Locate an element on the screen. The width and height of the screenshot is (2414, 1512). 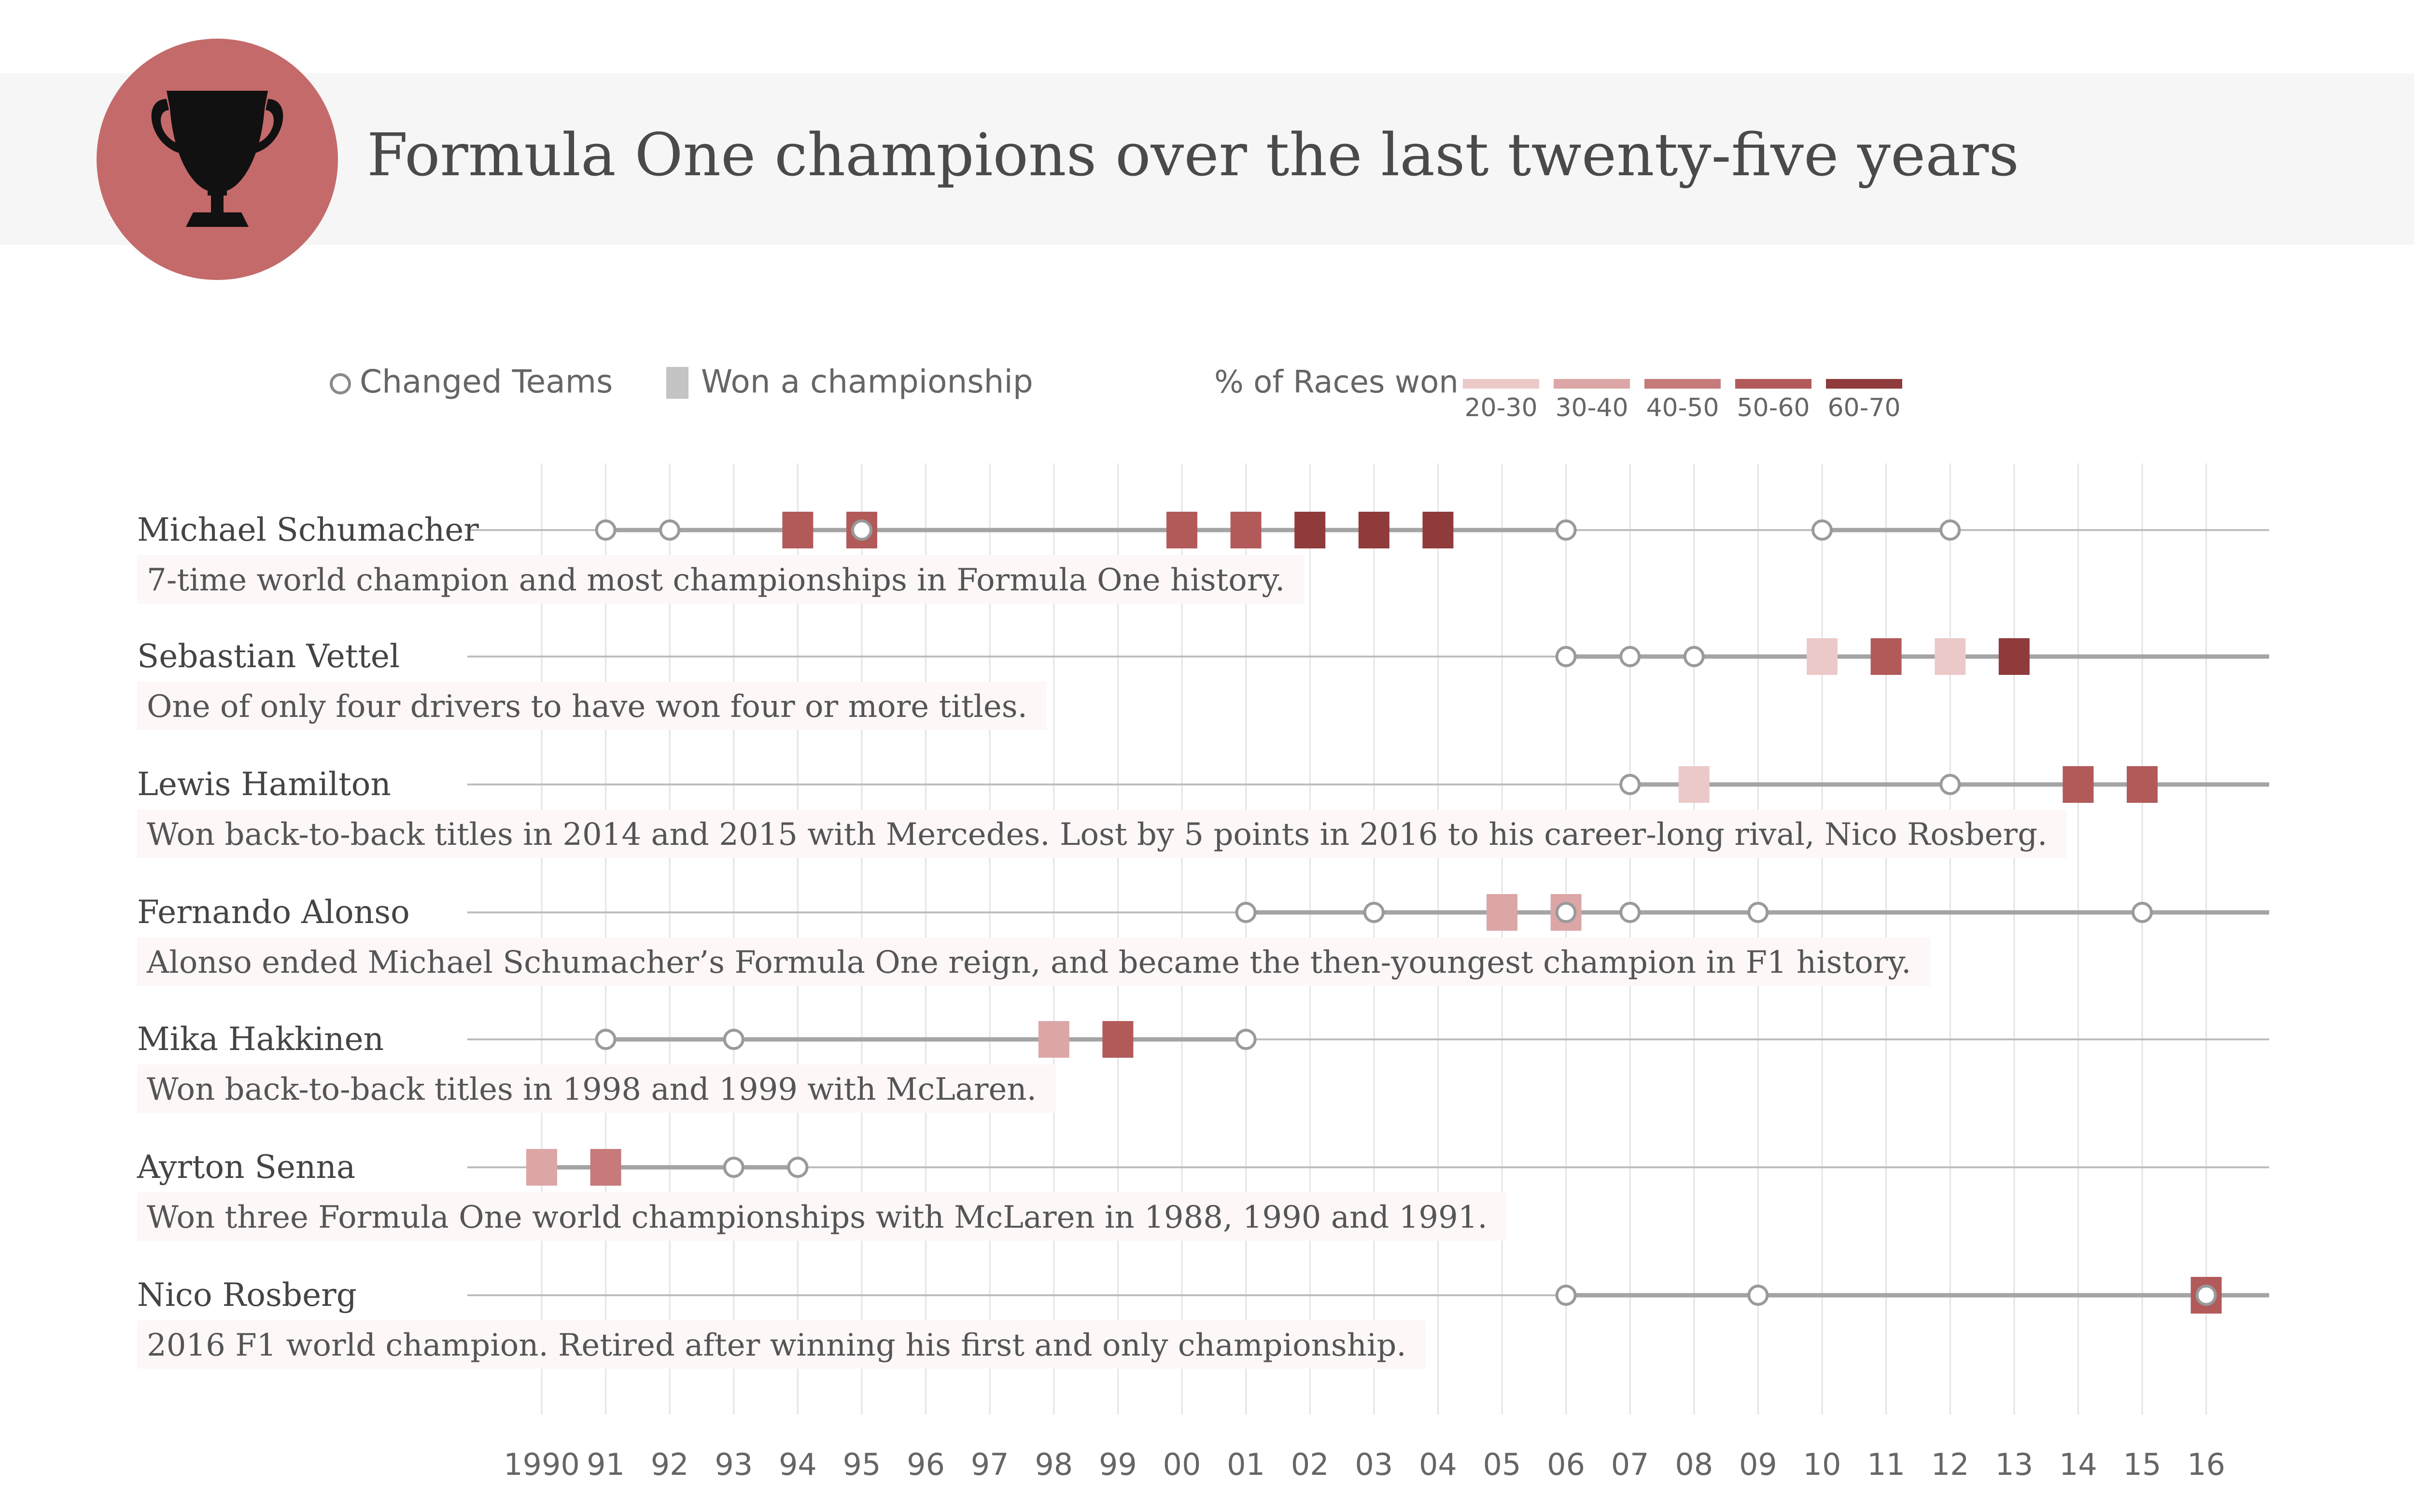
championship-marker-2012 is located at coordinates (1950, 657).